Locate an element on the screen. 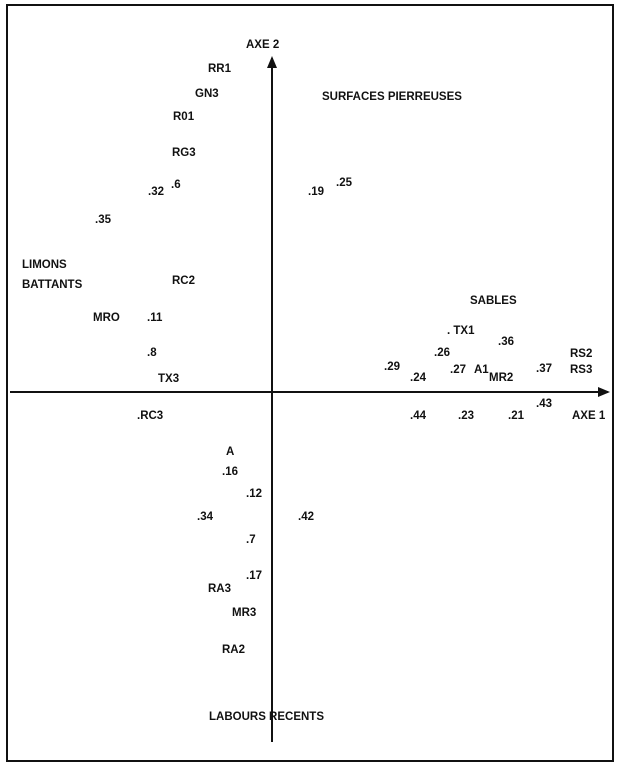  point-label: .34 is located at coordinates (205, 517).